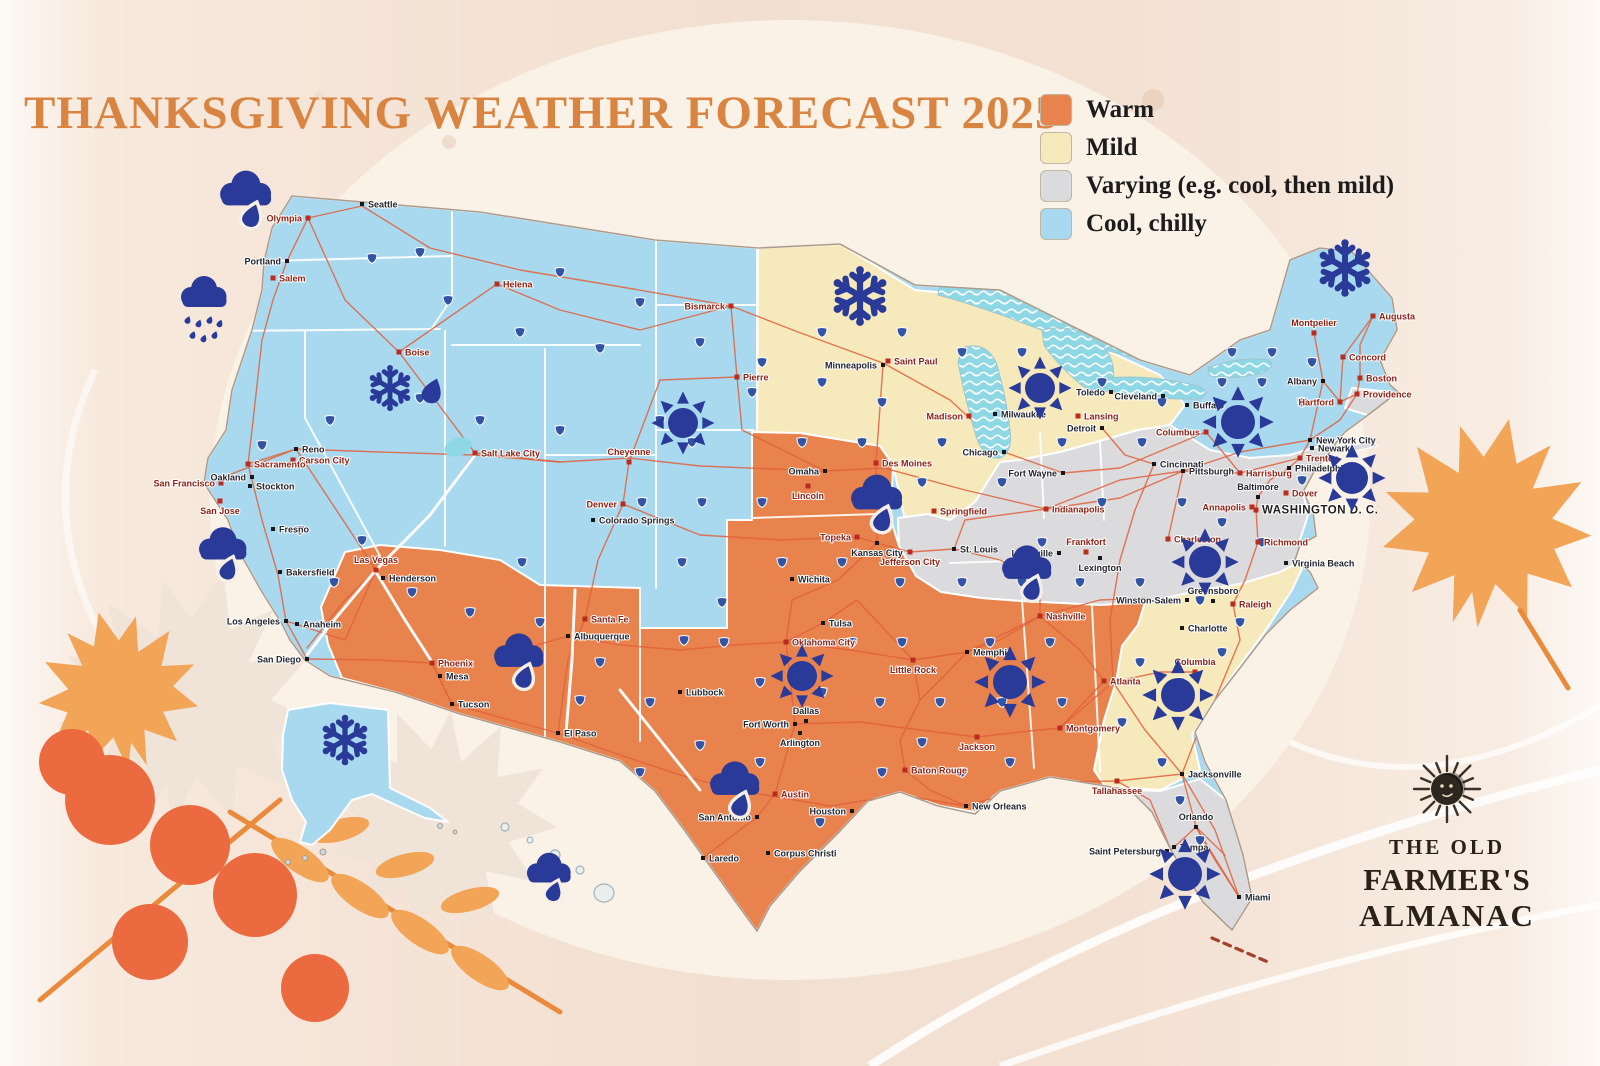 The height and width of the screenshot is (1066, 1600). What do you see at coordinates (1100, 568) in the screenshot?
I see `city-label: Lexington` at bounding box center [1100, 568].